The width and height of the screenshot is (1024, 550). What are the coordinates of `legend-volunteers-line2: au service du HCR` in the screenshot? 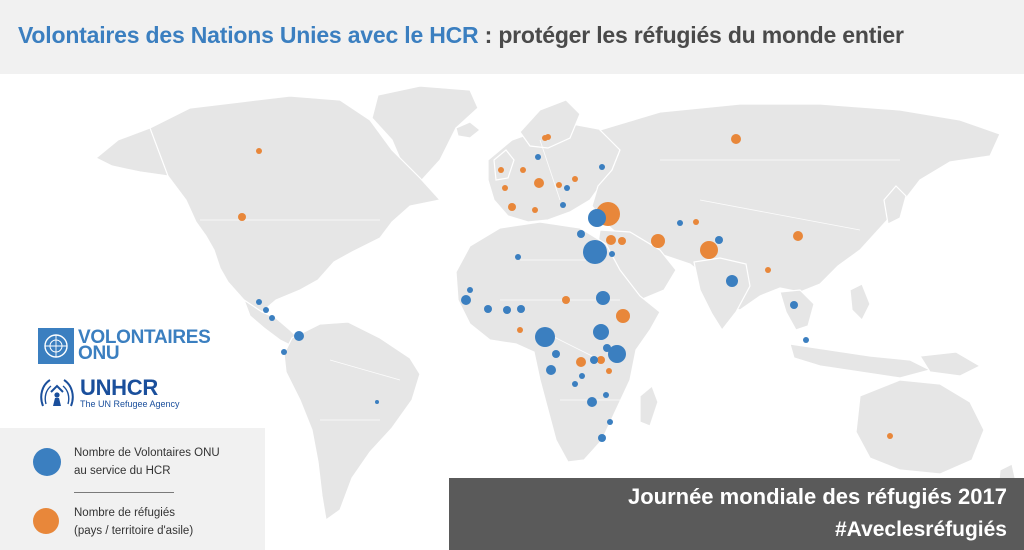 It's located at (122, 471).